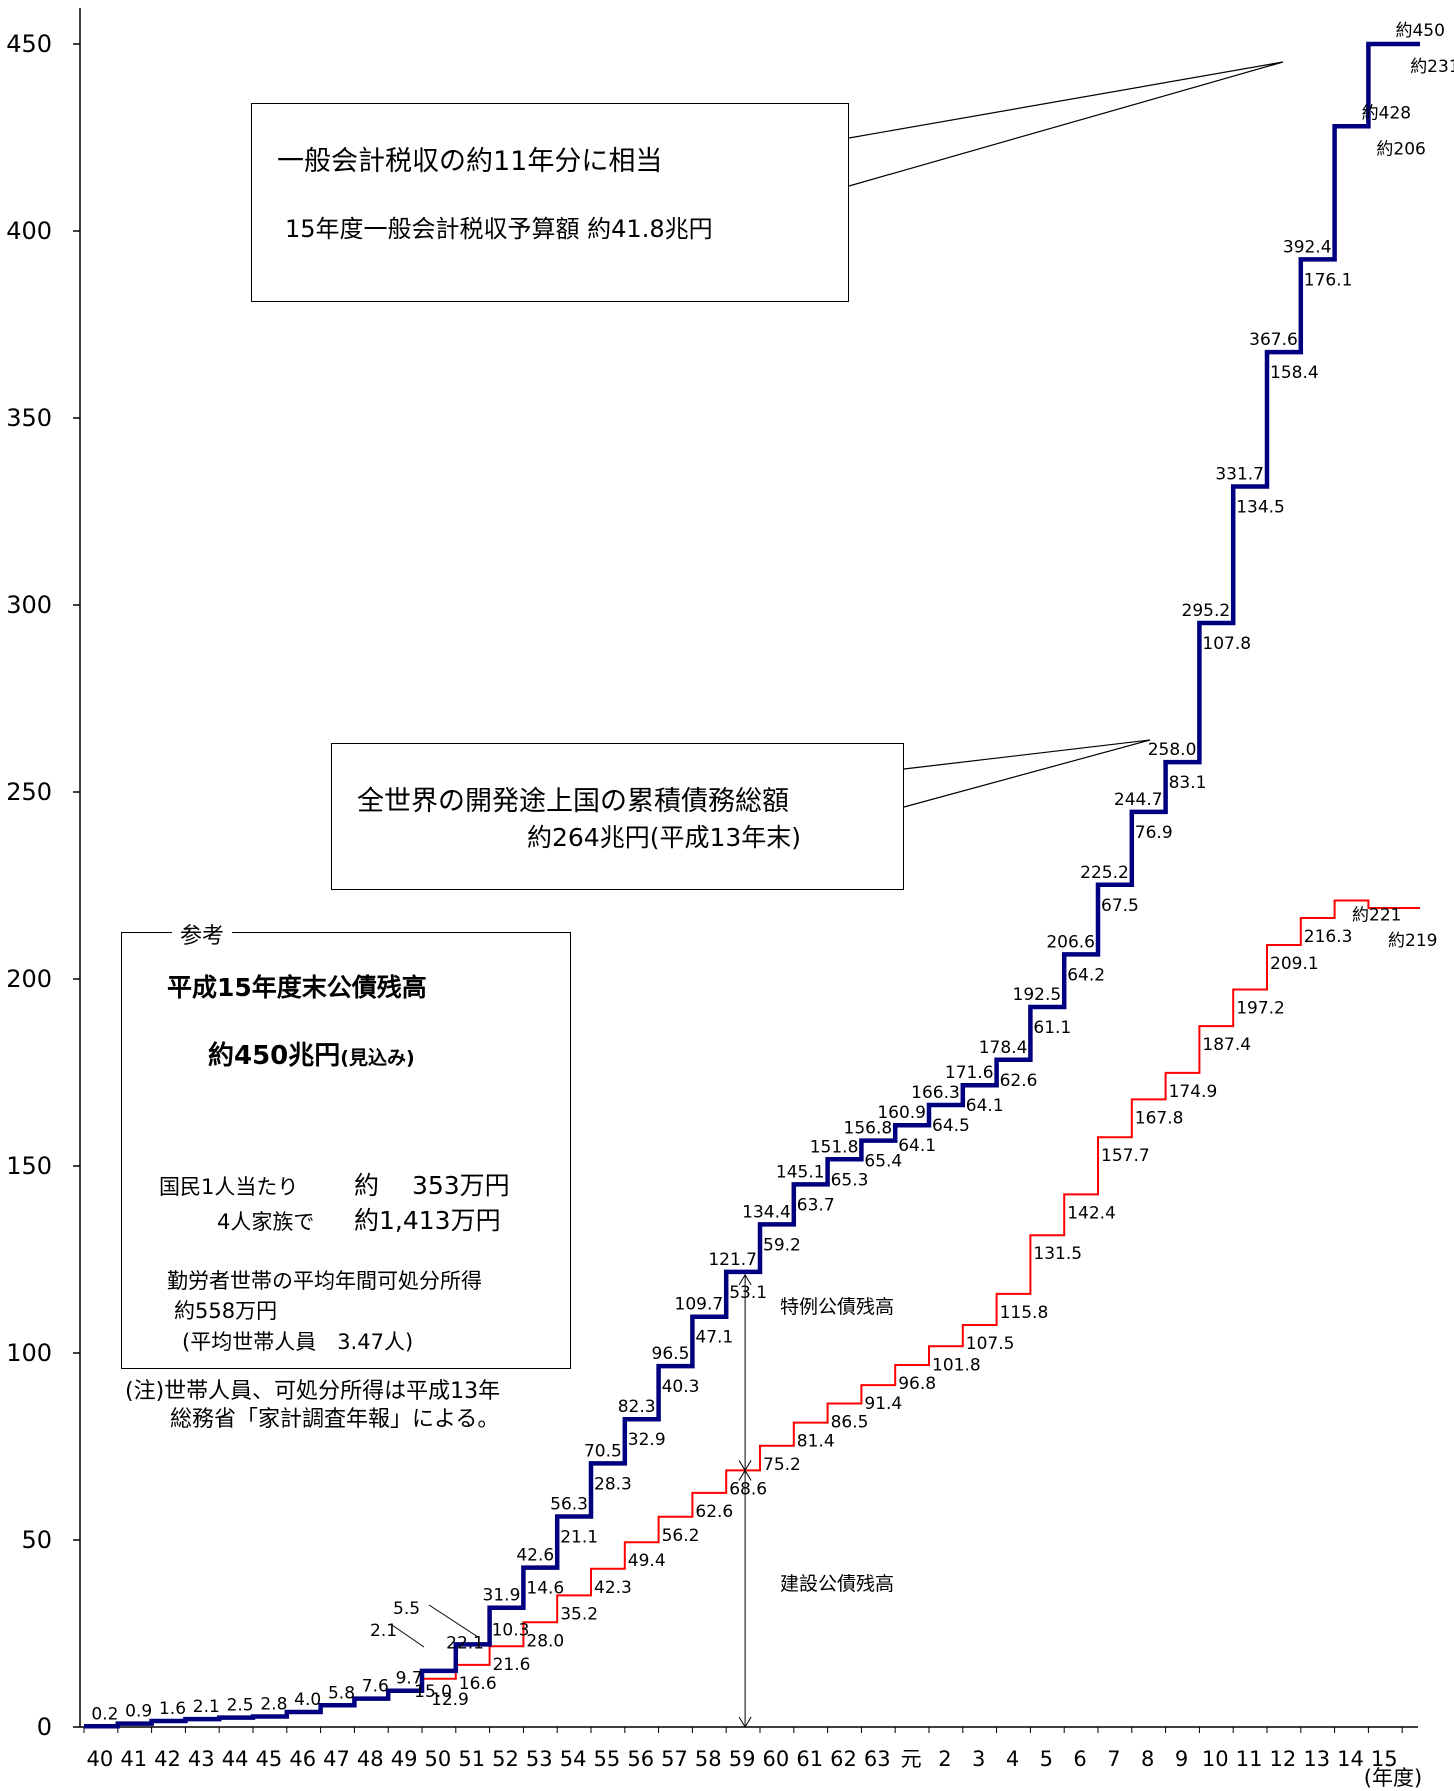 This screenshot has width=1454, height=1791. I want to click on construction-value-label: 81.4, so click(816, 1442).